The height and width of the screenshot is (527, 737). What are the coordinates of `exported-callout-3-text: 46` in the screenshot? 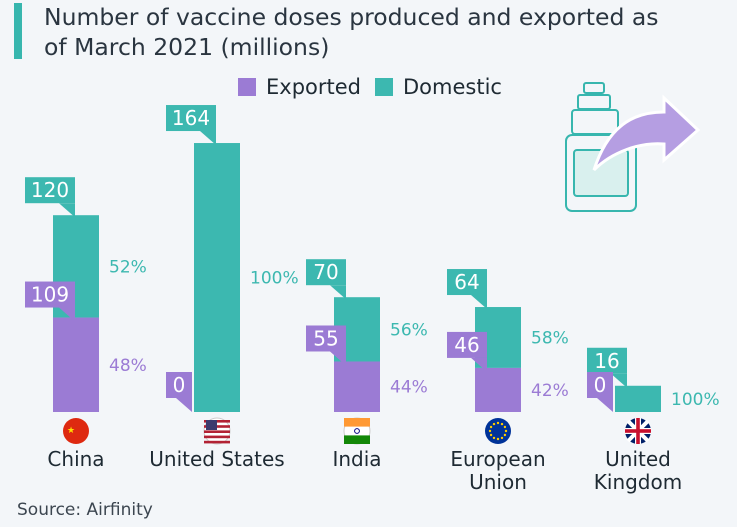 It's located at (466, 345).